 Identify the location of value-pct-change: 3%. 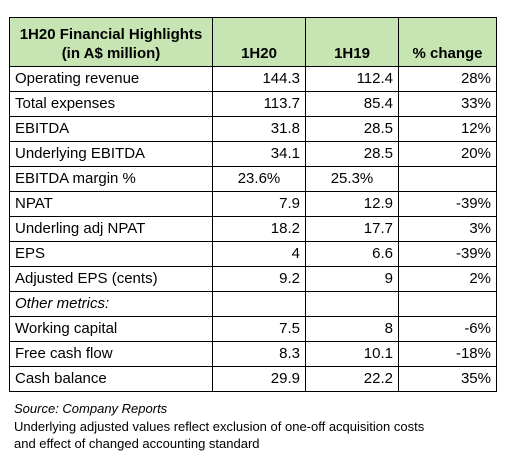
(447, 229).